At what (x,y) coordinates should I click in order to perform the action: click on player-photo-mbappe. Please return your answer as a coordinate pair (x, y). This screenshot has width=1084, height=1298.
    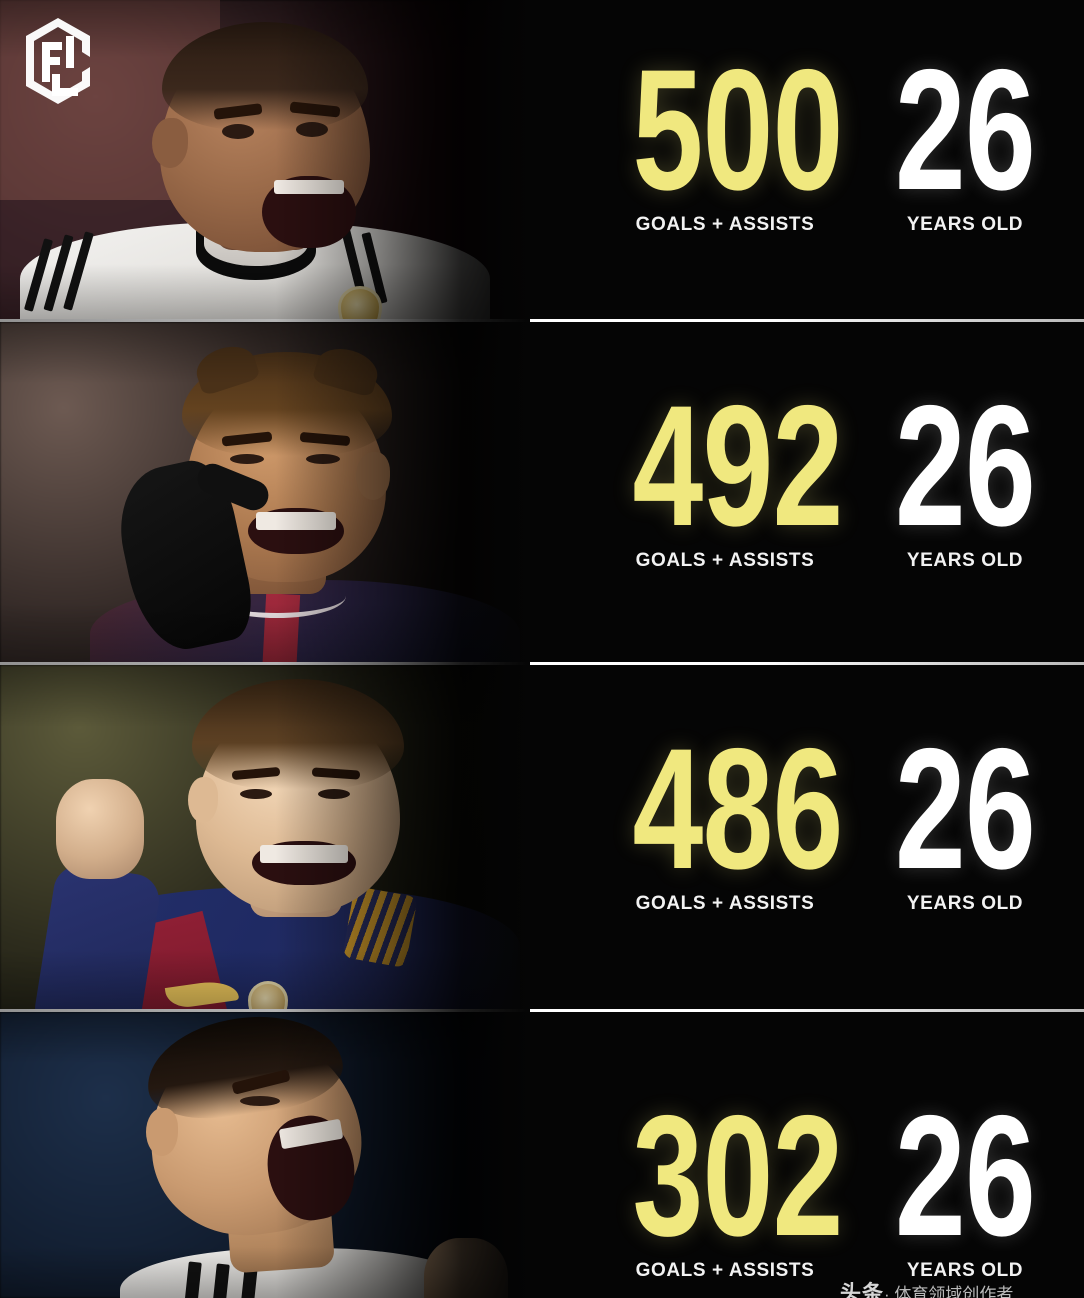
    Looking at the image, I should click on (265, 161).